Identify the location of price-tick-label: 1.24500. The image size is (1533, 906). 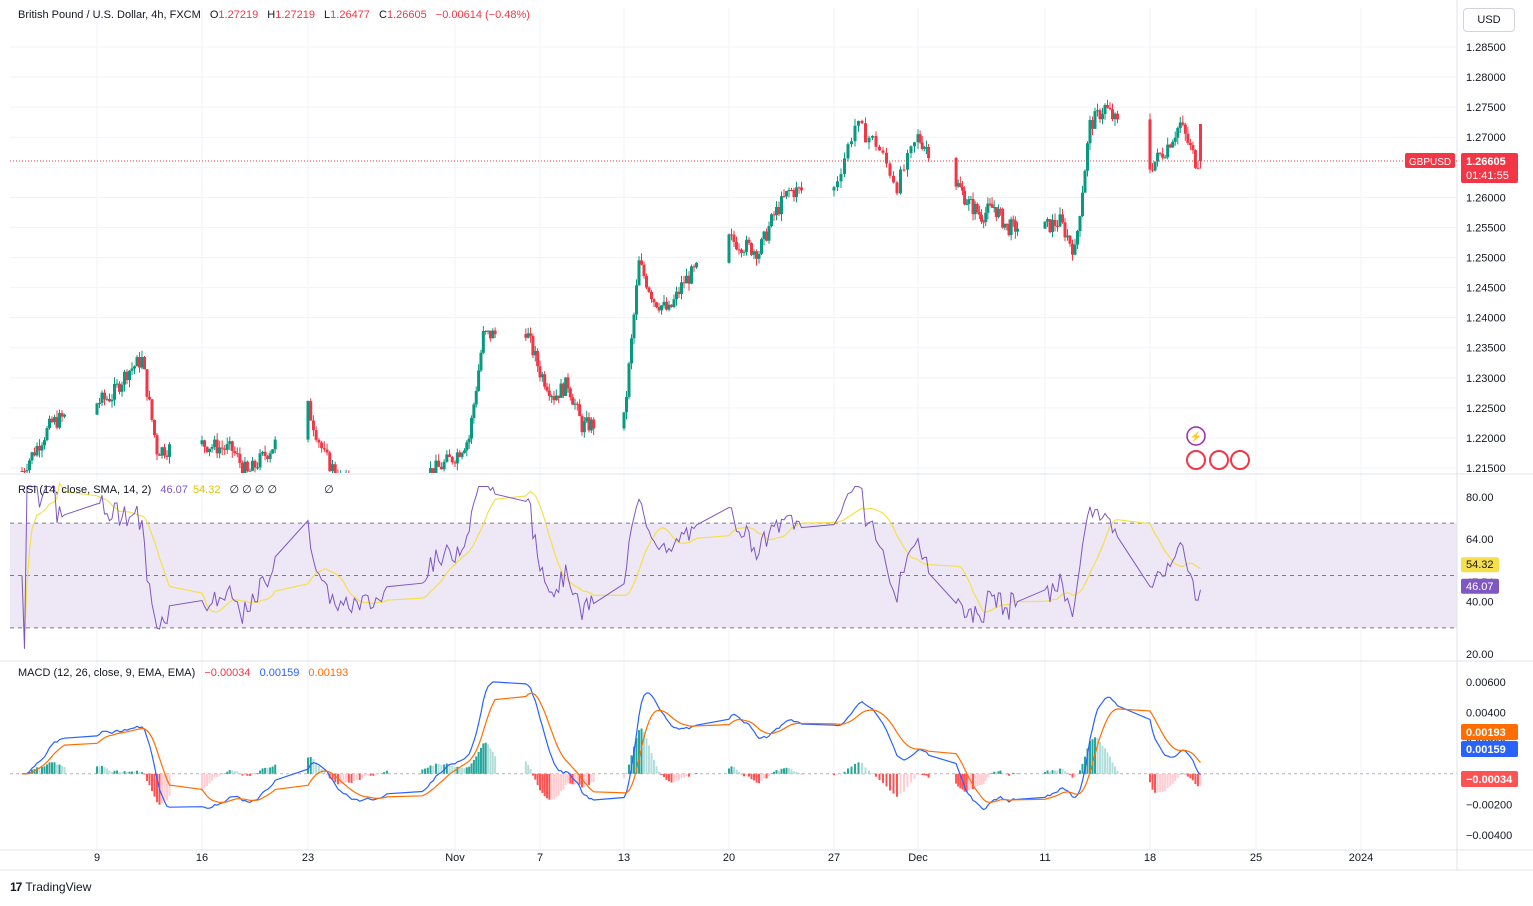
(1486, 289).